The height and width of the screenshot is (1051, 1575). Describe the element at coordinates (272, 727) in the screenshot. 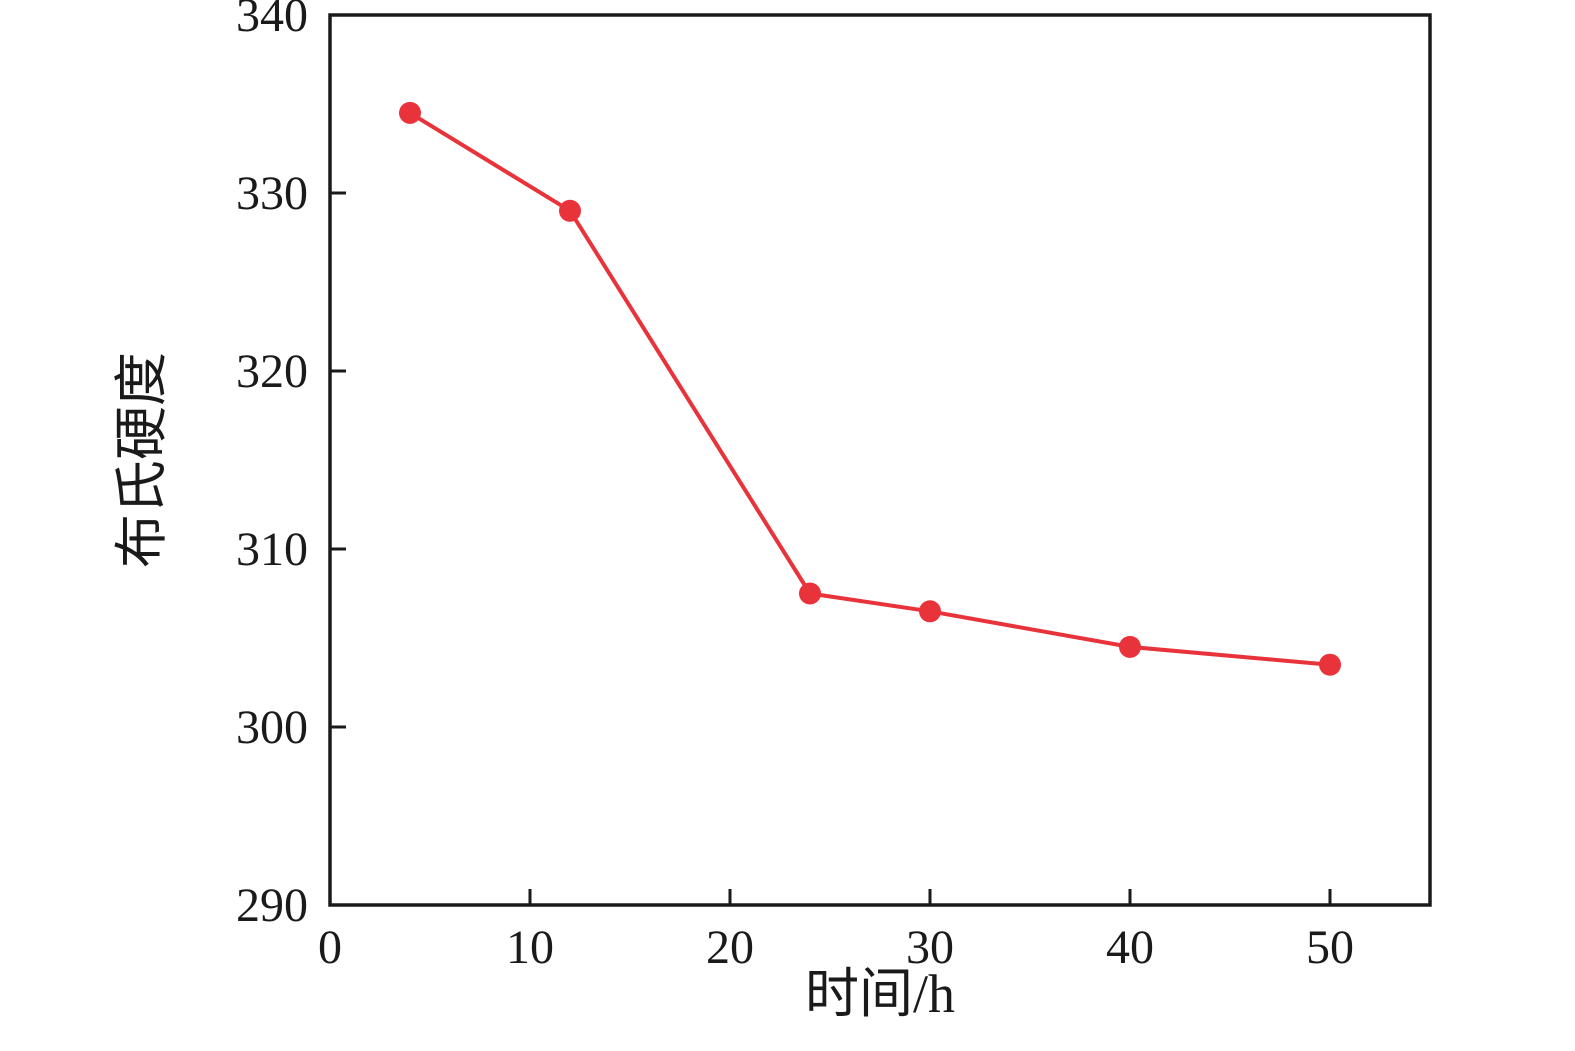

I see `y-tick-label: 300` at that location.